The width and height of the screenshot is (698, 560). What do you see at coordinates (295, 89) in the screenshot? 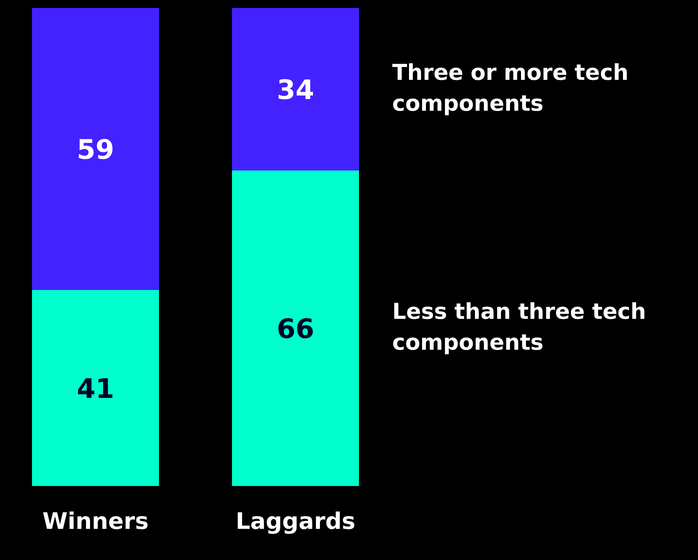
I see `data-label: 34` at bounding box center [295, 89].